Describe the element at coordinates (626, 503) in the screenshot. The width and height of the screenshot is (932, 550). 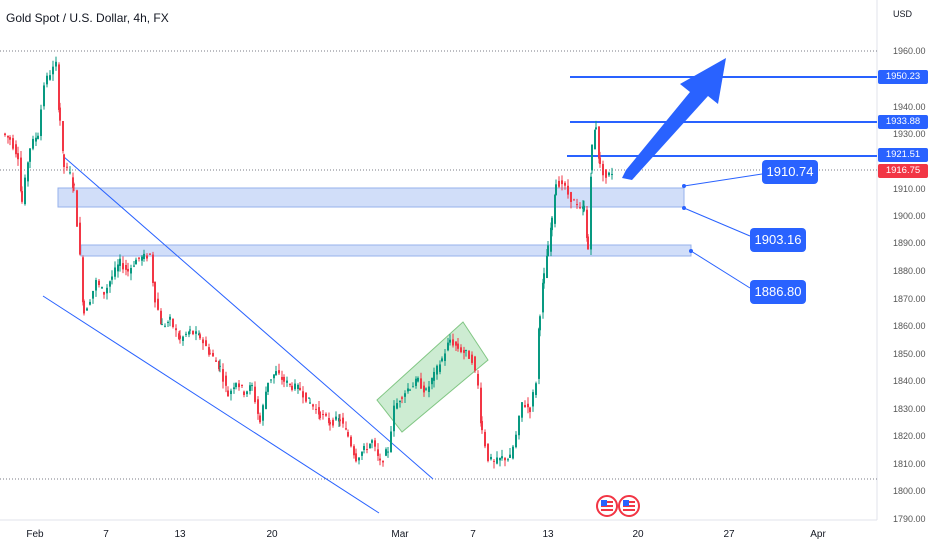
I see `us-event-icon-2-canton` at that location.